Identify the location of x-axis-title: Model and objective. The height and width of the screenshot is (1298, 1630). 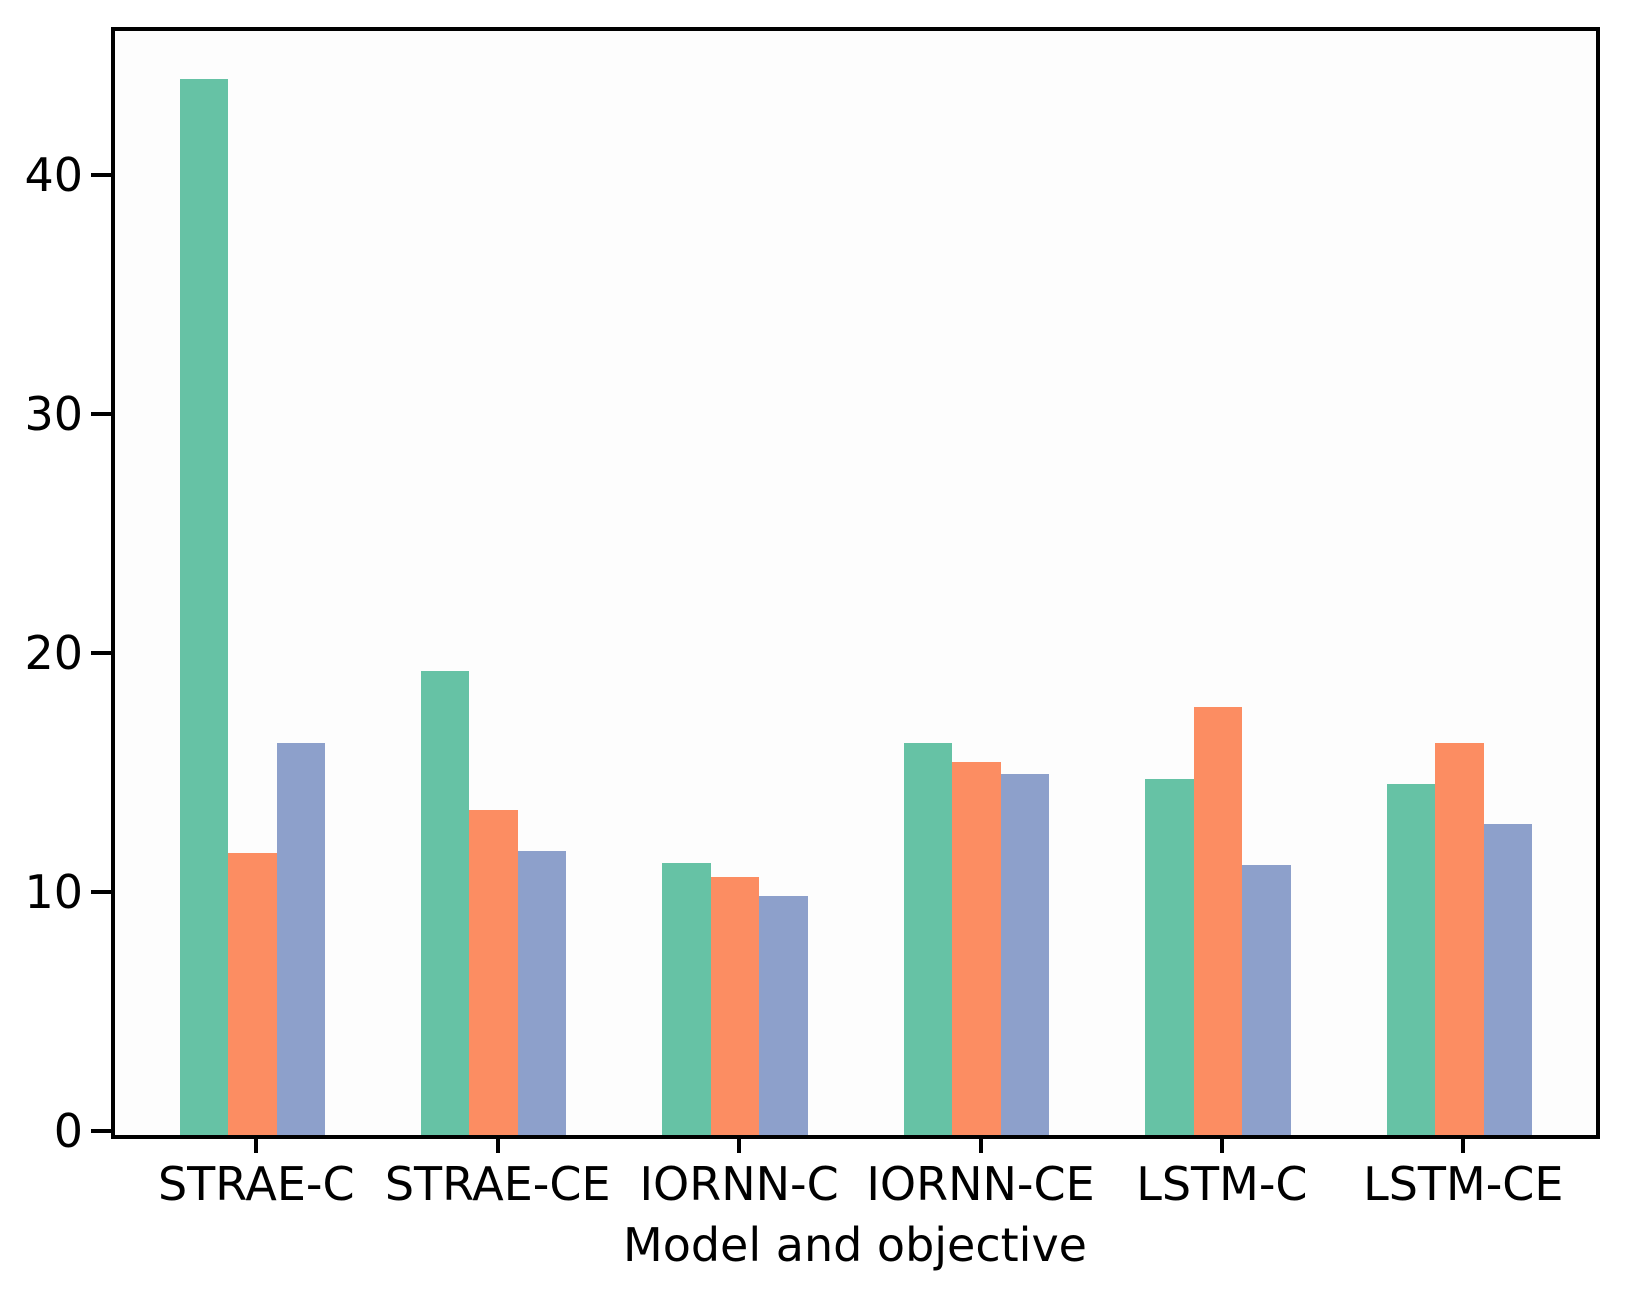
(855, 1245).